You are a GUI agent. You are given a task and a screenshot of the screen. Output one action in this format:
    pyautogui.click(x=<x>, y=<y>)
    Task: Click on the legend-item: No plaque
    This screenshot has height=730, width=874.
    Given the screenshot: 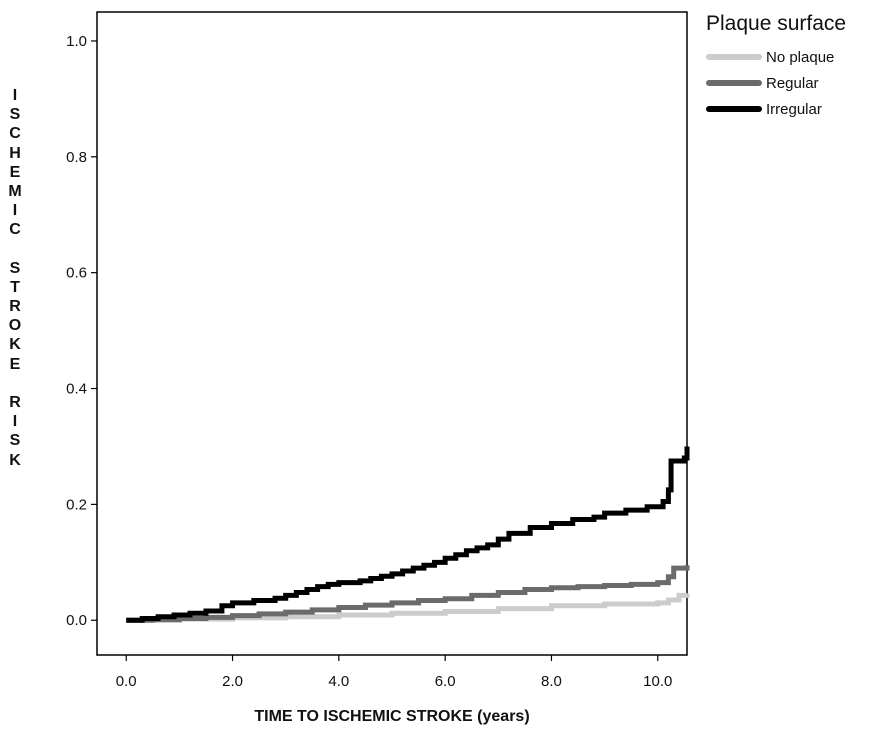 What is the action you would take?
    pyautogui.click(x=776, y=57)
    